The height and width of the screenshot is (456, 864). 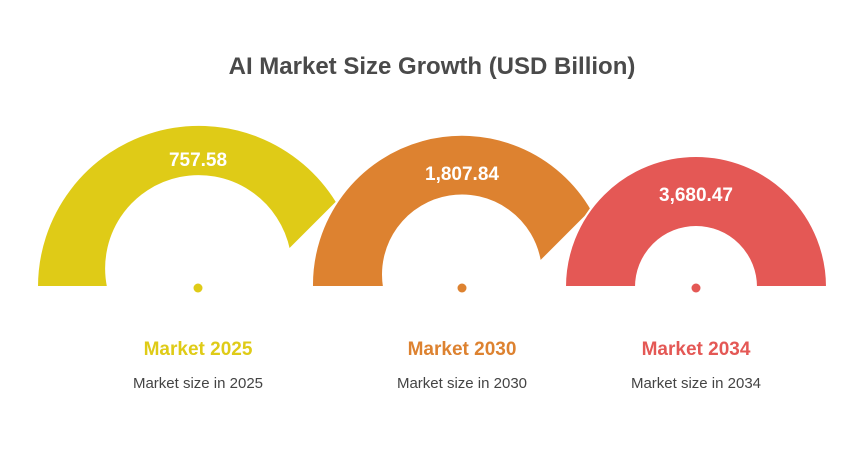 What do you see at coordinates (432, 66) in the screenshot?
I see `page-title: AI Market Size Growth (USD Billion)` at bounding box center [432, 66].